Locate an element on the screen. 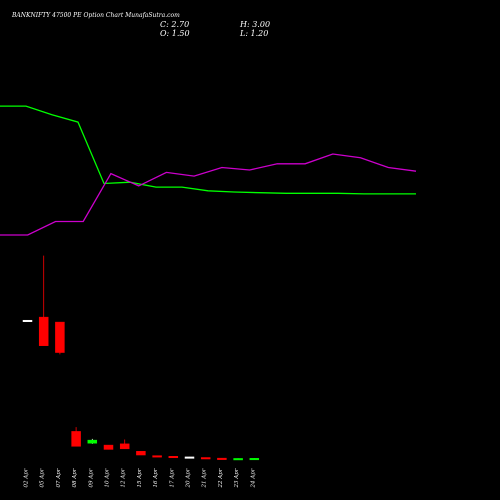 This screenshot has width=500, height=500. x-tick-label: 20 Apr is located at coordinates (189, 478).